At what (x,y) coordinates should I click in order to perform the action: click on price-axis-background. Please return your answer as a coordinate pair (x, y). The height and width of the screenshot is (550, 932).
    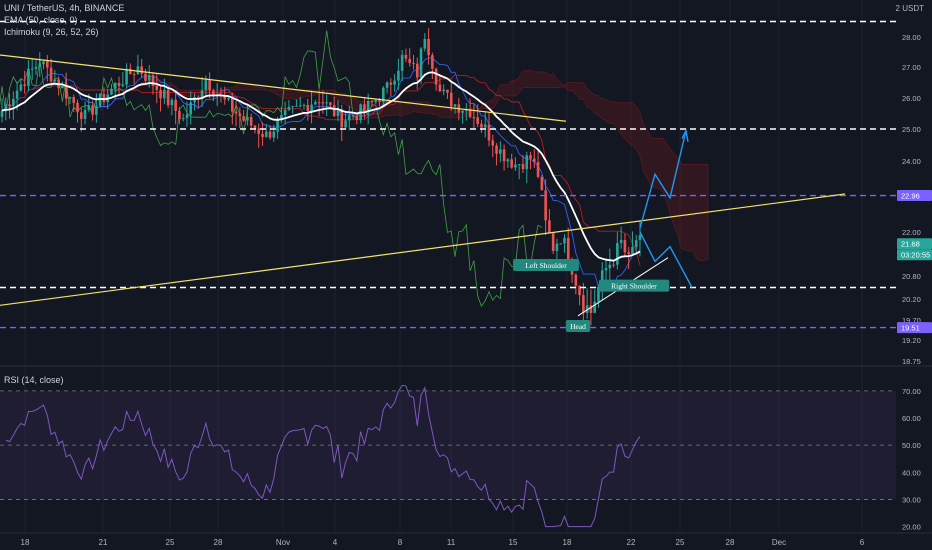
    Looking at the image, I should click on (914, 183).